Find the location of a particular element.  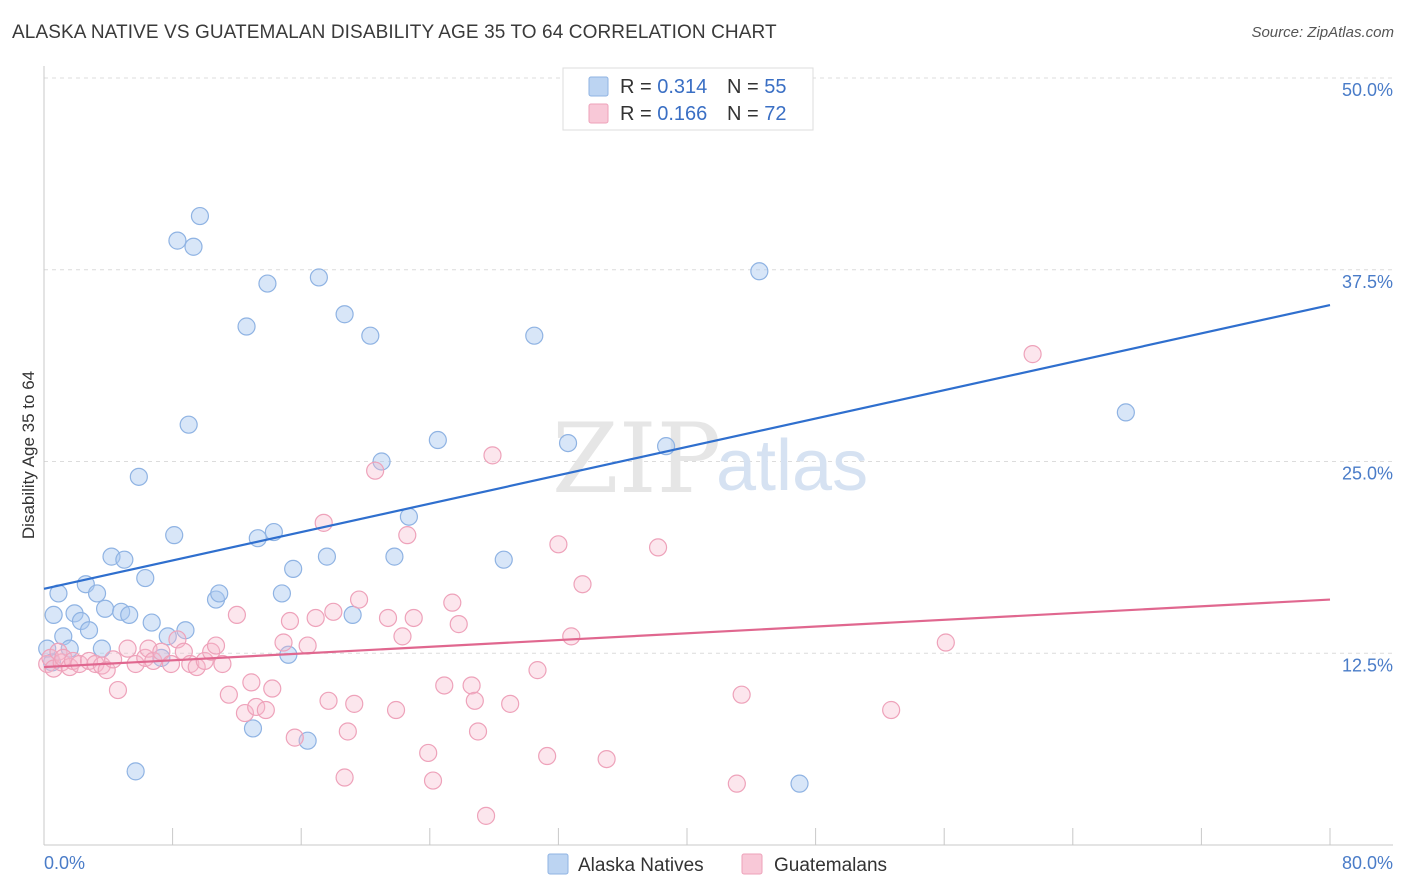

legend-row-alaska: R = 0.314 N = 55 is located at coordinates (703, 87).